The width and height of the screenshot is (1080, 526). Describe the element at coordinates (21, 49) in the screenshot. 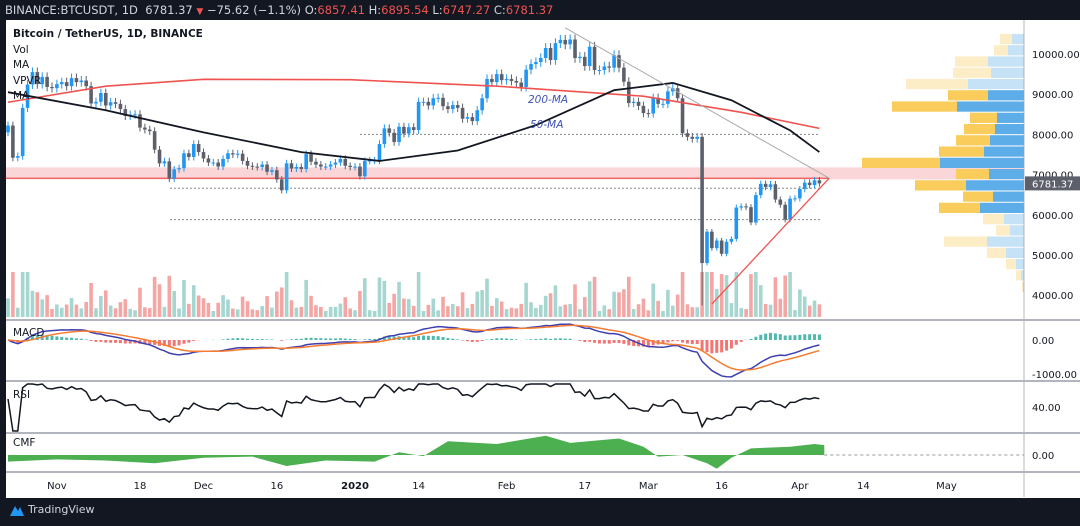

I see `legend-vol: Vol` at that location.